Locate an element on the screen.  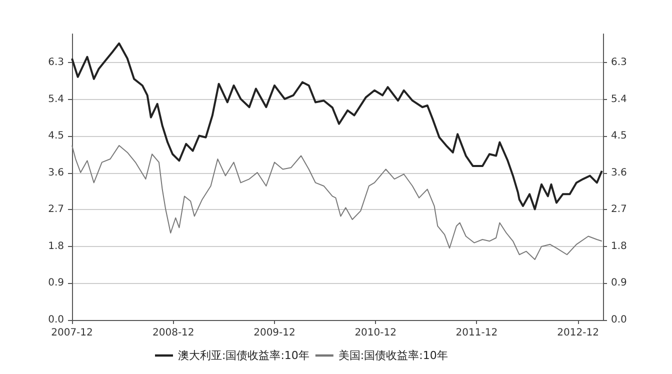
x-tick-label: 2010-12 is located at coordinates (375, 333).